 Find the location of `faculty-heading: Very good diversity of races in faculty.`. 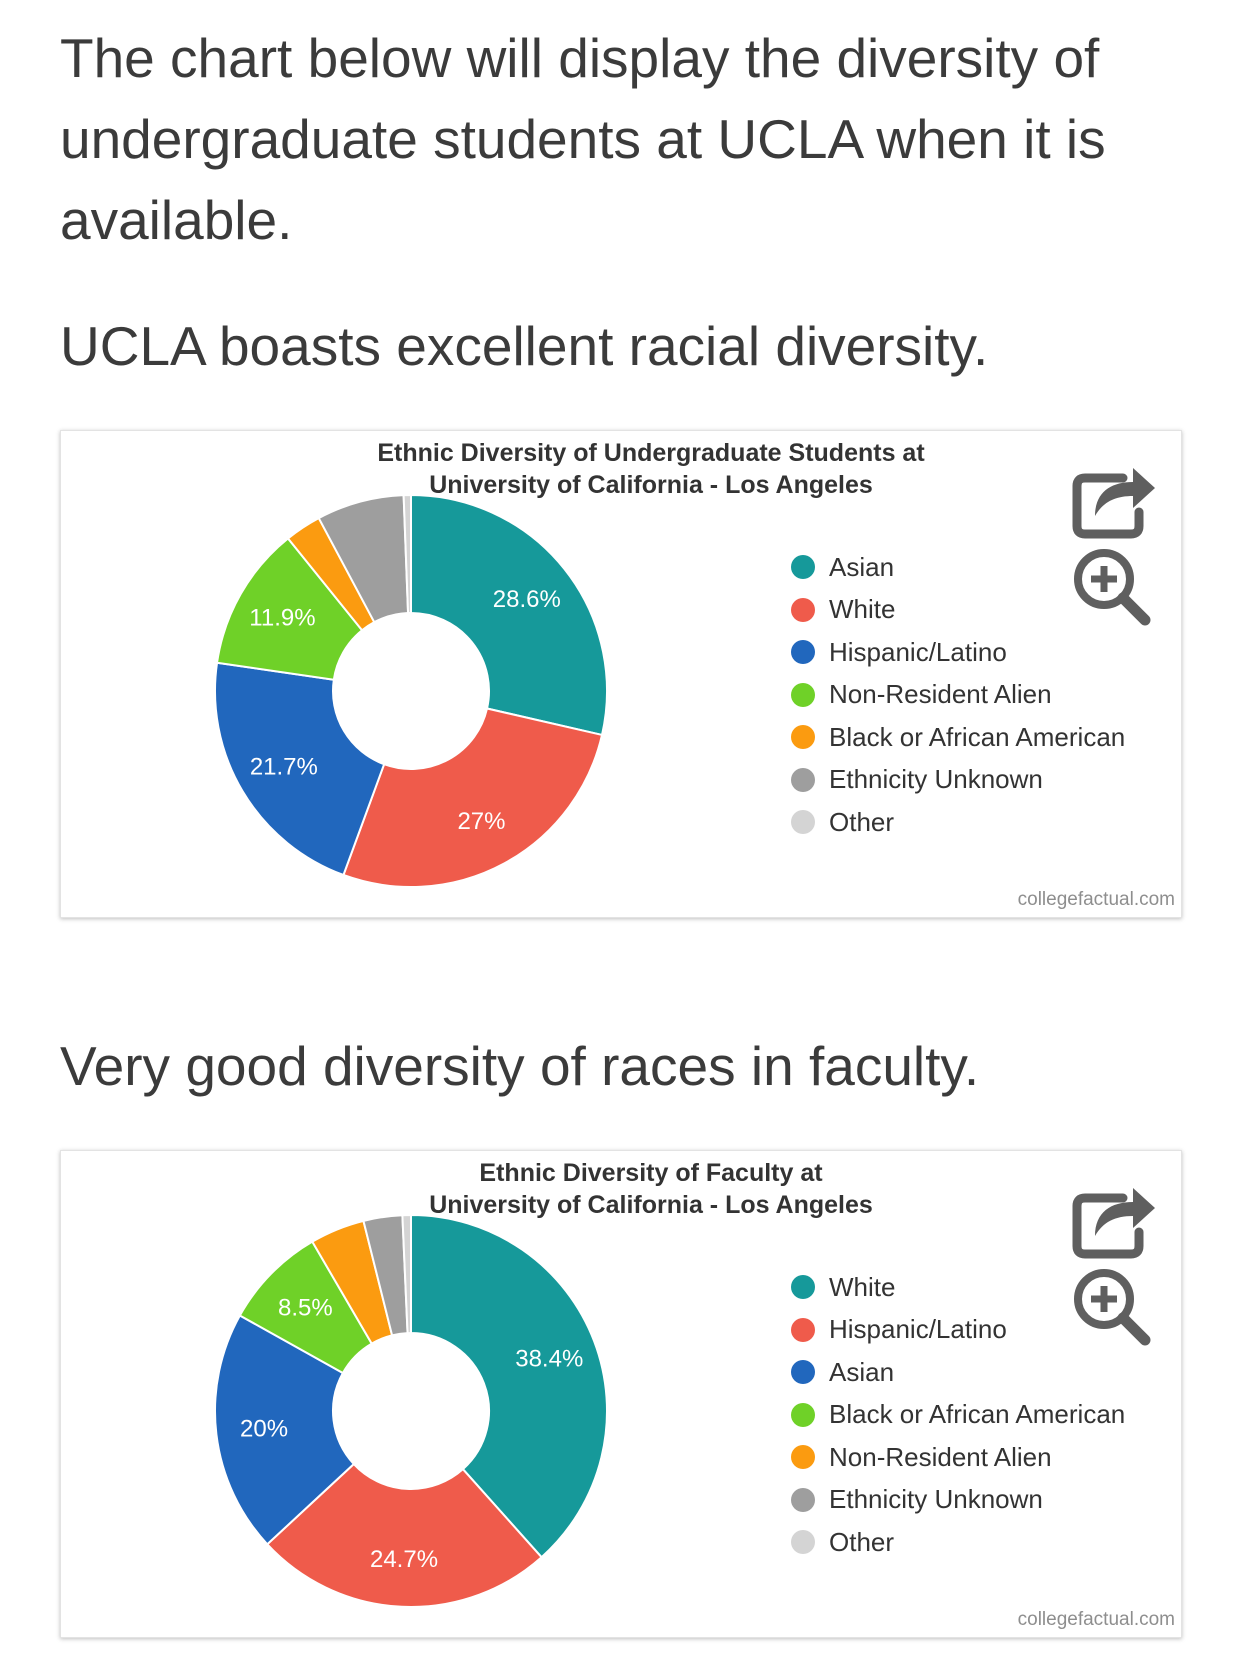

faculty-heading: Very good diversity of races in faculty. is located at coordinates (520, 1066).